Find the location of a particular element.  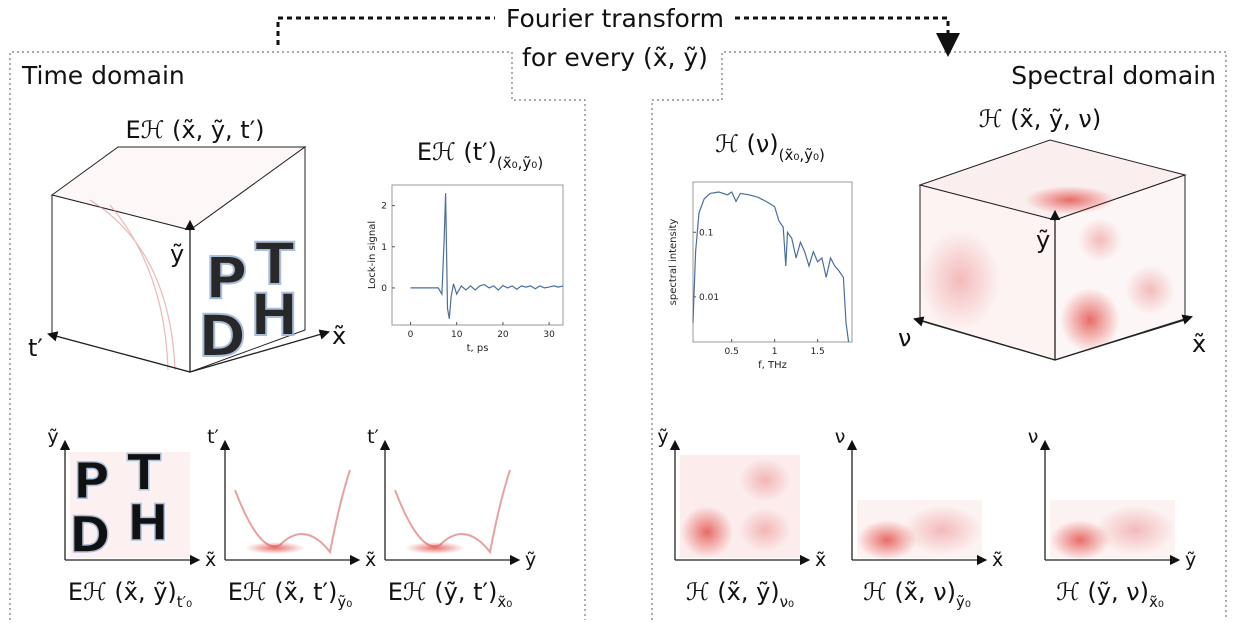

slice-plot: ν x̃ ℋ (x̃, ν)ỹ₀ is located at coordinates (919, 518).